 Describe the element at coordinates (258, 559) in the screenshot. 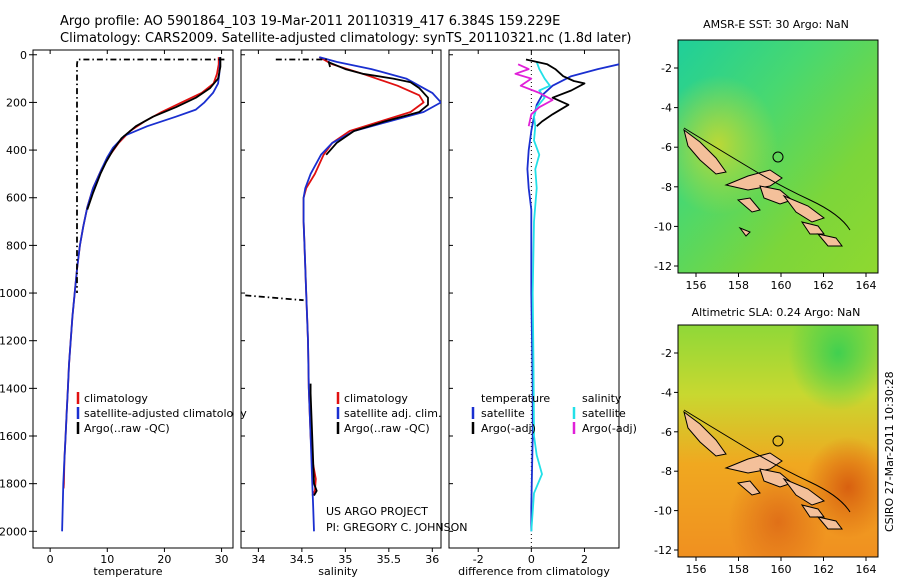

I see `x-tick-label: 34` at that location.